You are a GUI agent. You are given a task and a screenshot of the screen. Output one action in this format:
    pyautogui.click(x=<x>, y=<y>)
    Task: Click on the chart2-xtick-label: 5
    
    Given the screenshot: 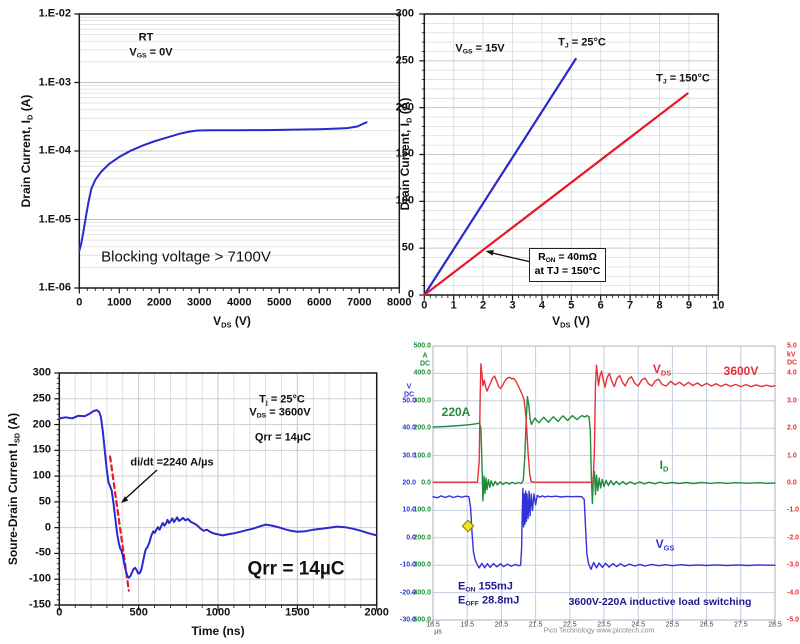 What is the action you would take?
    pyautogui.click(x=571, y=305)
    